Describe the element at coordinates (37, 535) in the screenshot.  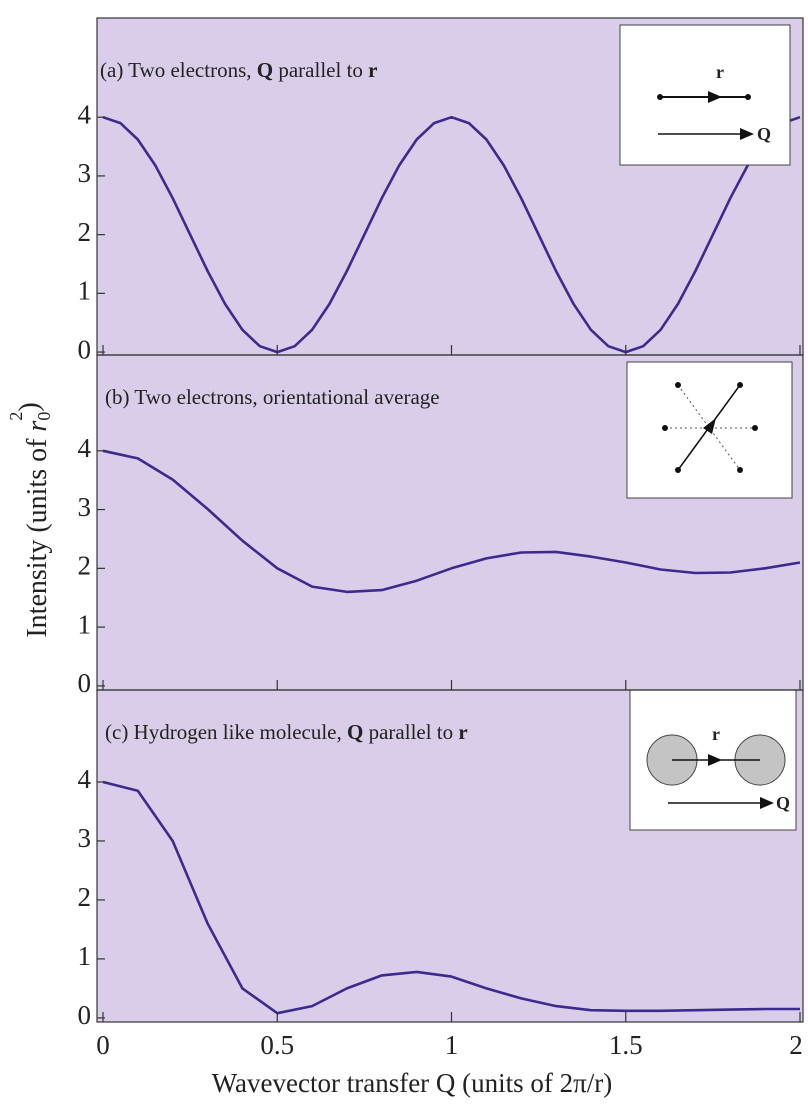
I see `label-text: Intensity (units of` at that location.